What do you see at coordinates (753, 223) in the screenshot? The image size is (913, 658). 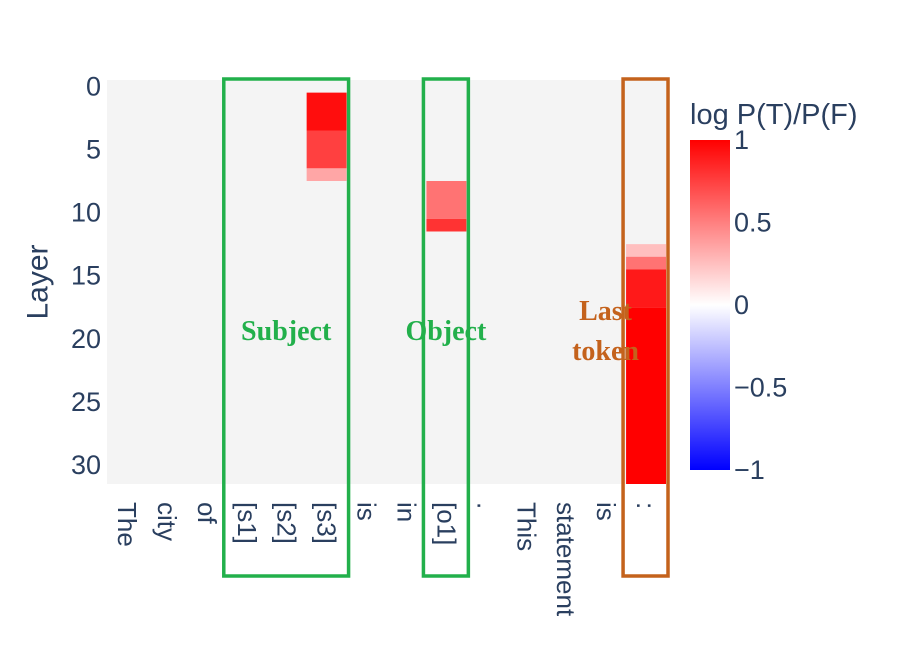 I see `colorbar-tick-label: 0.5` at bounding box center [753, 223].